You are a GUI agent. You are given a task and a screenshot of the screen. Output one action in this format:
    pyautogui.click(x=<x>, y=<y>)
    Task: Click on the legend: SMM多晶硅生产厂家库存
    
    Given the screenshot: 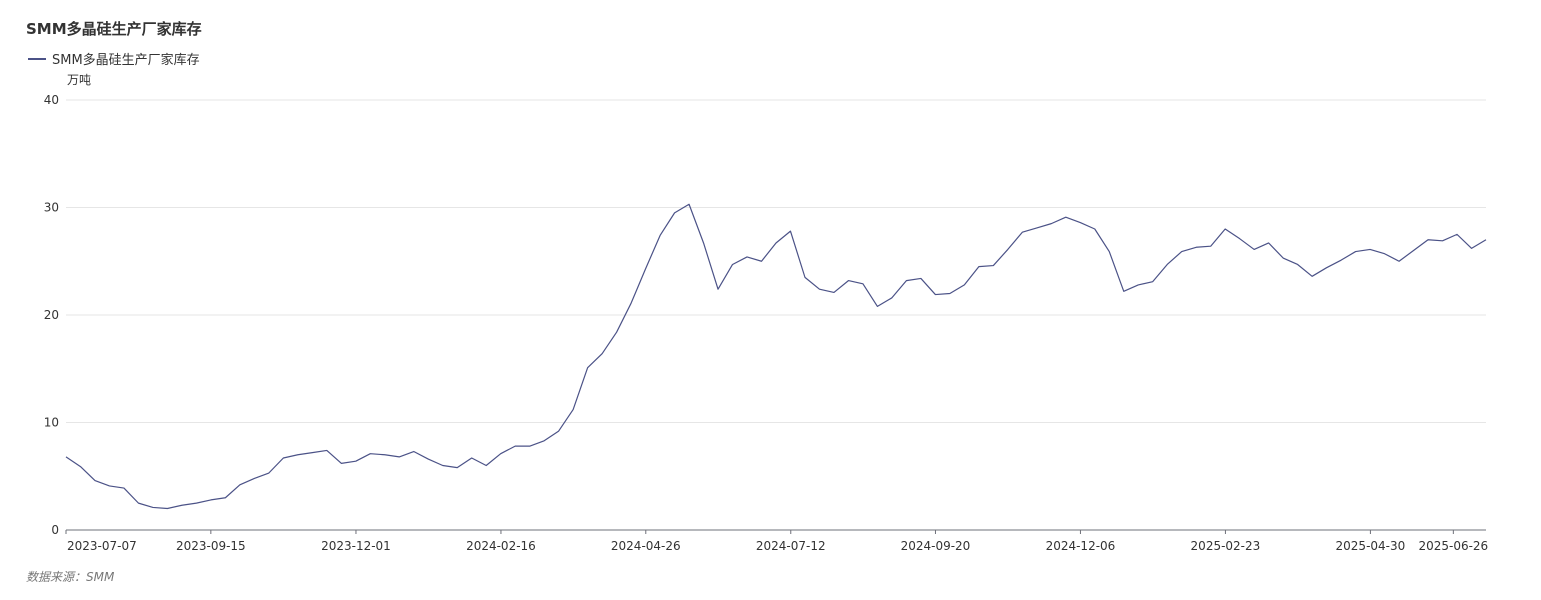 What is the action you would take?
    pyautogui.click(x=114, y=58)
    